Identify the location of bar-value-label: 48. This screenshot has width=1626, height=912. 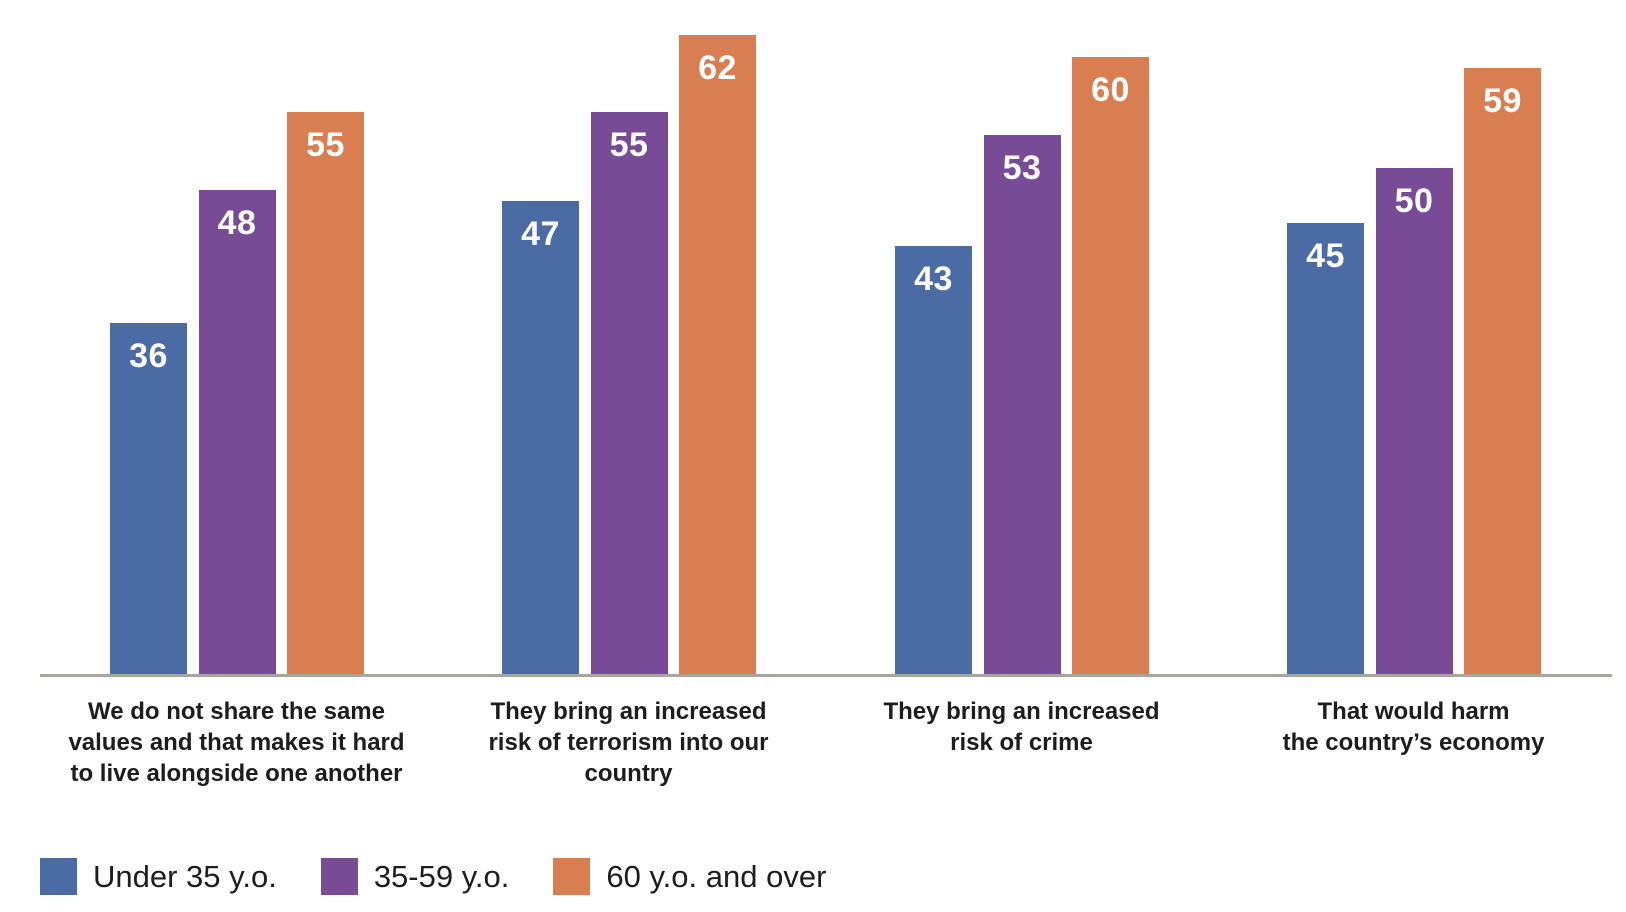
(237, 223).